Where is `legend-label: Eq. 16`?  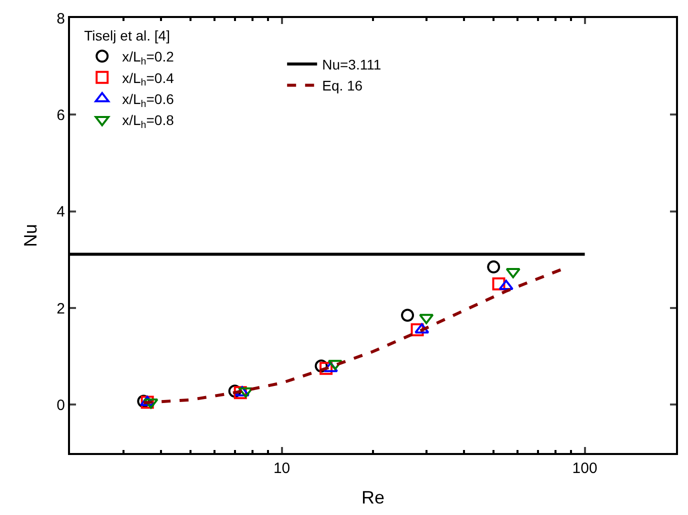 legend-label: Eq. 16 is located at coordinates (342, 86).